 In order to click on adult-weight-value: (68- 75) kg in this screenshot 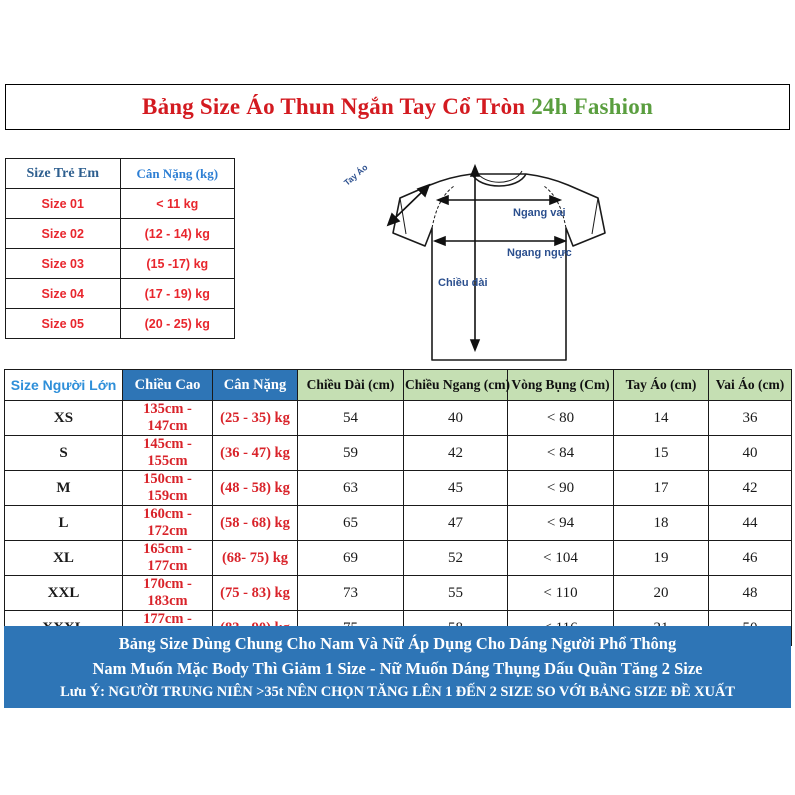, I will do `click(255, 558)`.